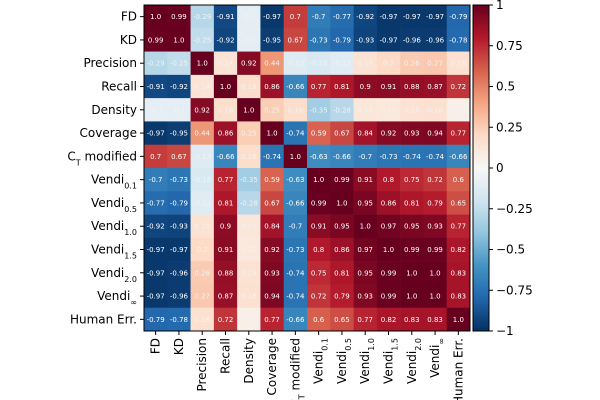 This screenshot has height=400, width=600. Describe the element at coordinates (458, 17) in the screenshot. I see `cell-value-label: -0.79` at that location.